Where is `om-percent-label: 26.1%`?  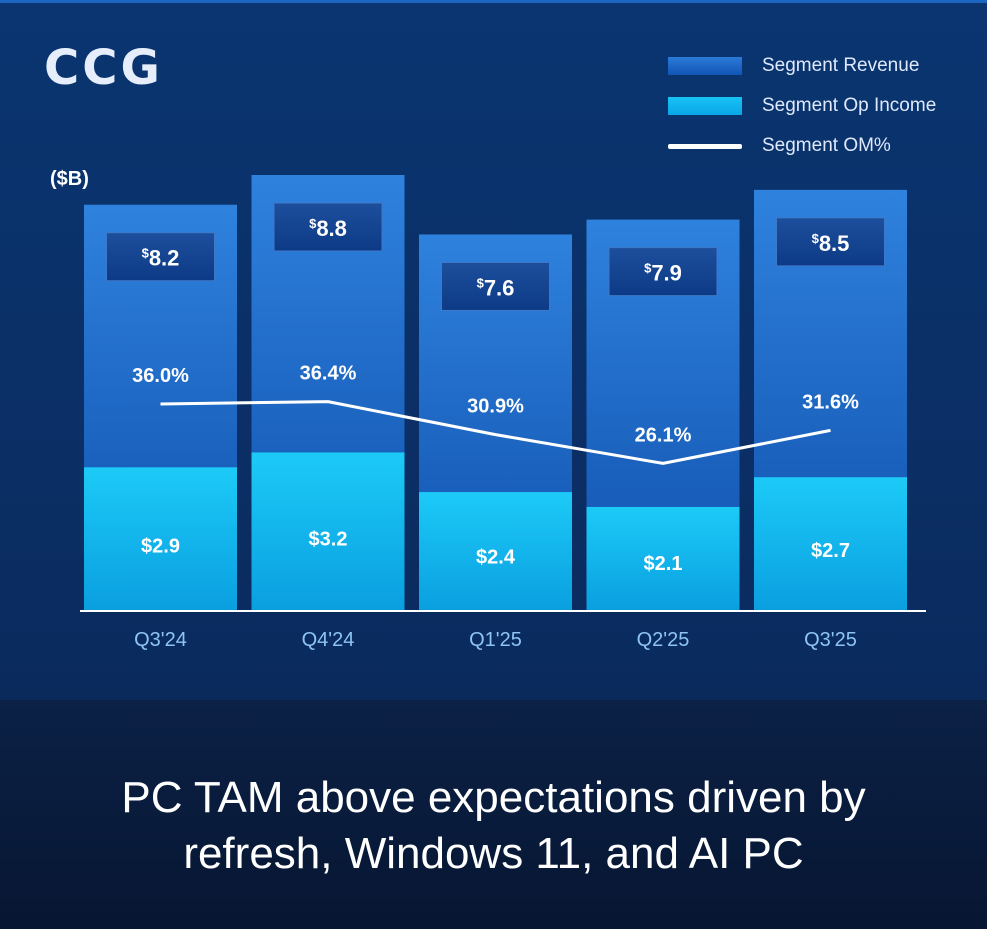
om-percent-label: 26.1% is located at coordinates (663, 435).